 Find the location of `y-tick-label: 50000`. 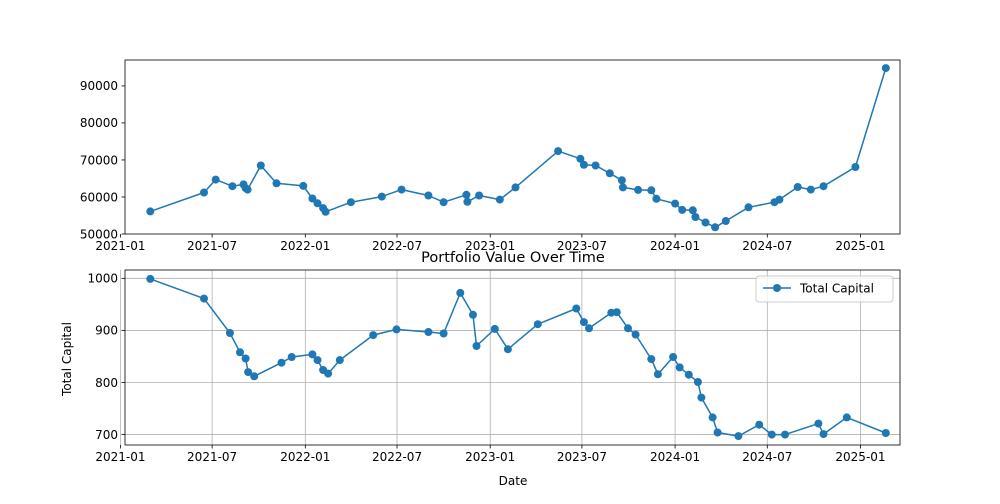

y-tick-label: 50000 is located at coordinates (99, 234).